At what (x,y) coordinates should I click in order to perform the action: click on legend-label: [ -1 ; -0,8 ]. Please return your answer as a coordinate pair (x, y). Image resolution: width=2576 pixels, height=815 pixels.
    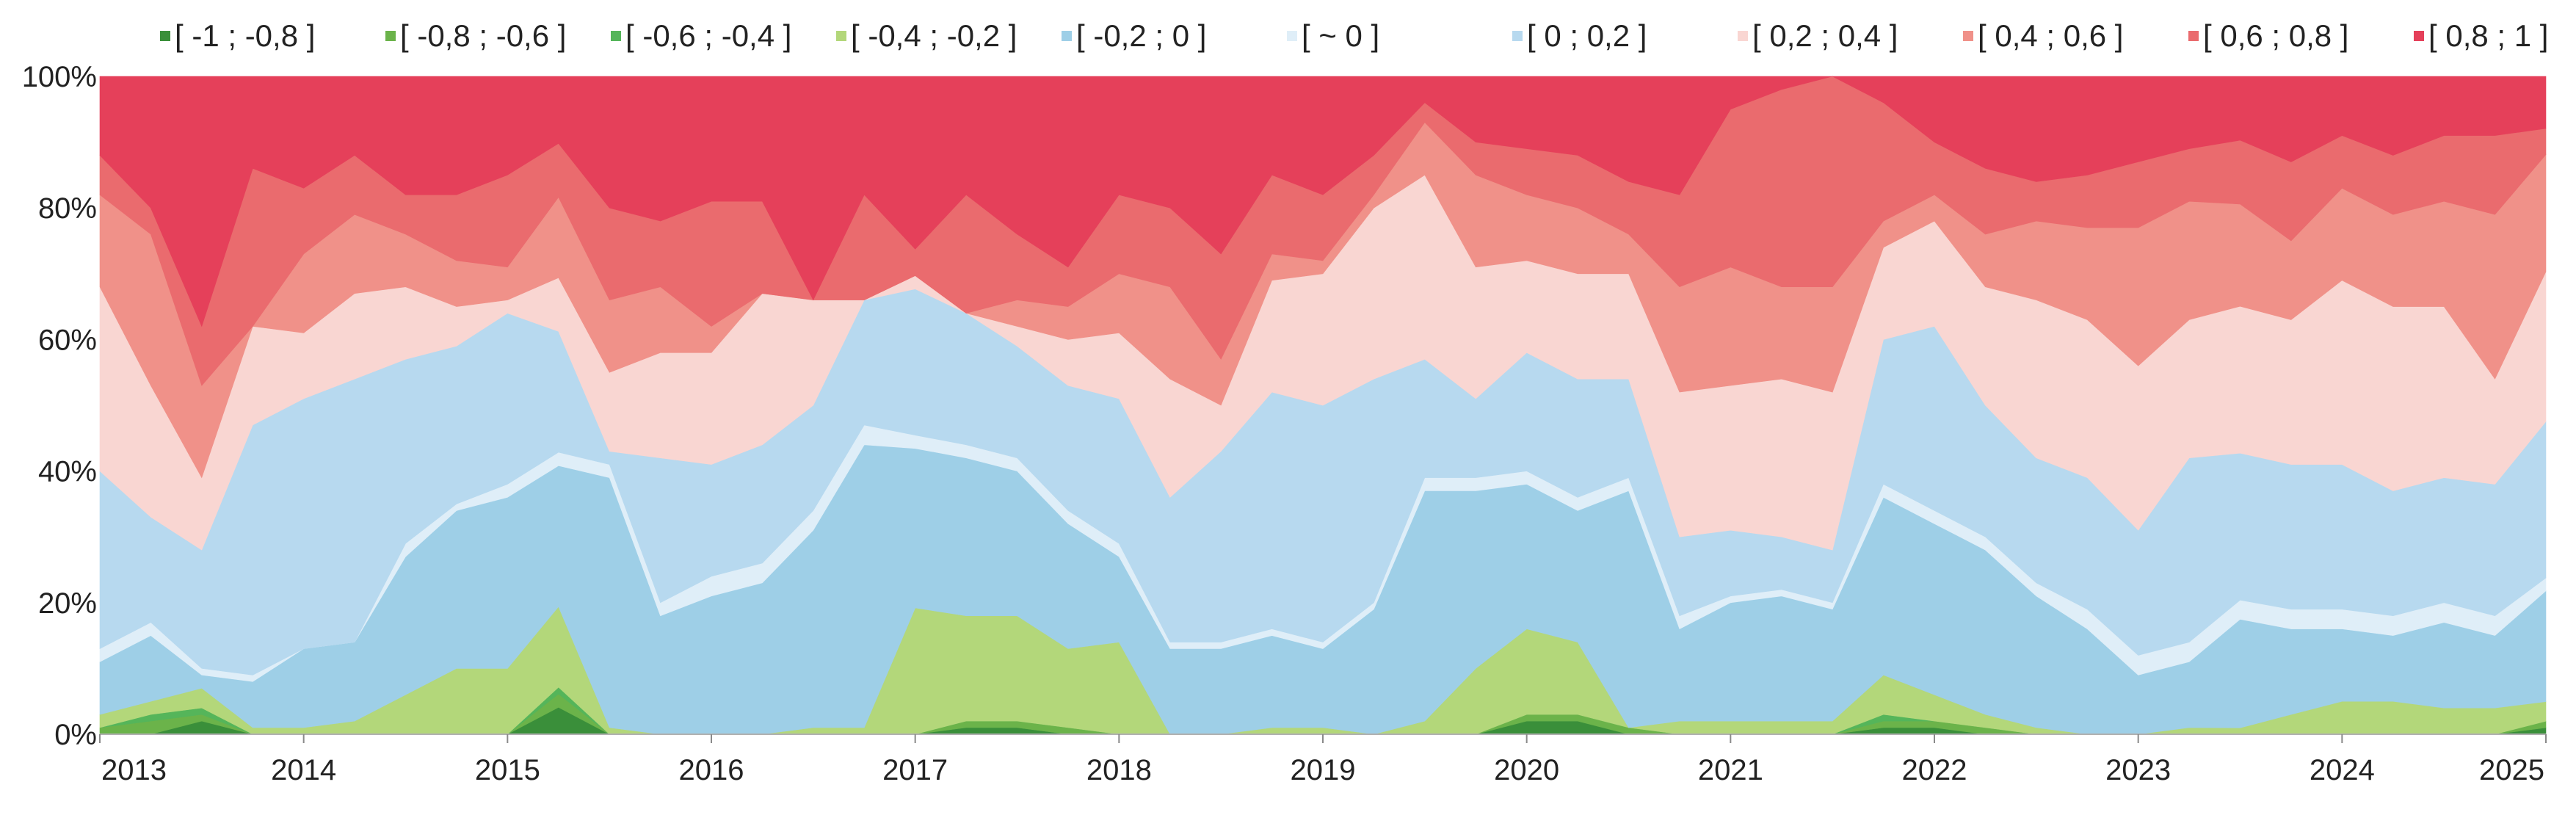
    Looking at the image, I should click on (245, 35).